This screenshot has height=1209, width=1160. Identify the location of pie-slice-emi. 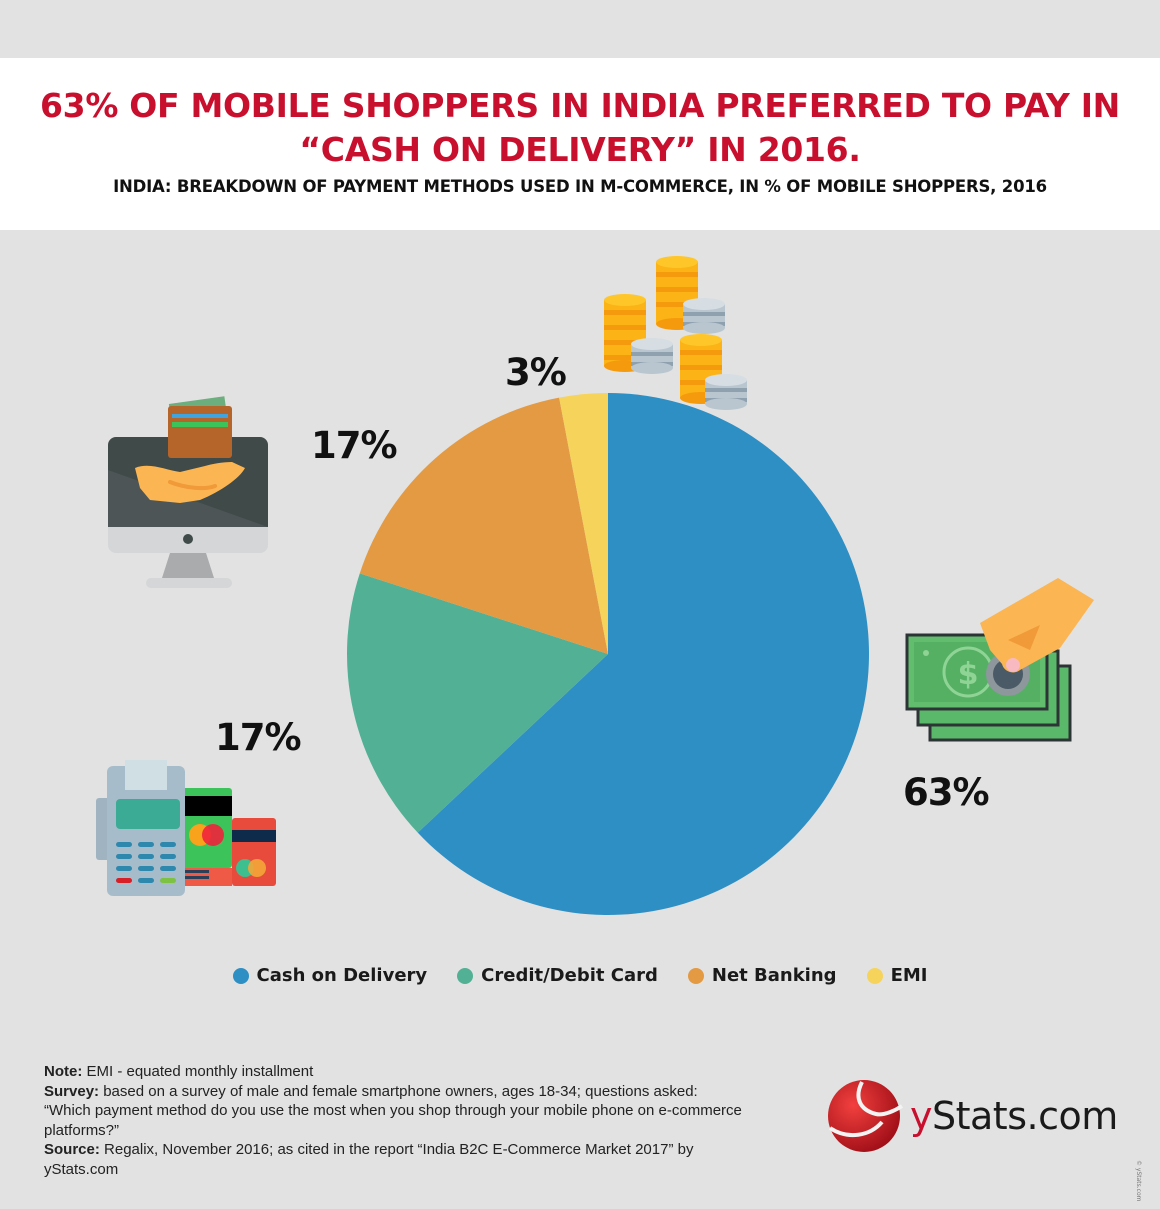
(583, 523).